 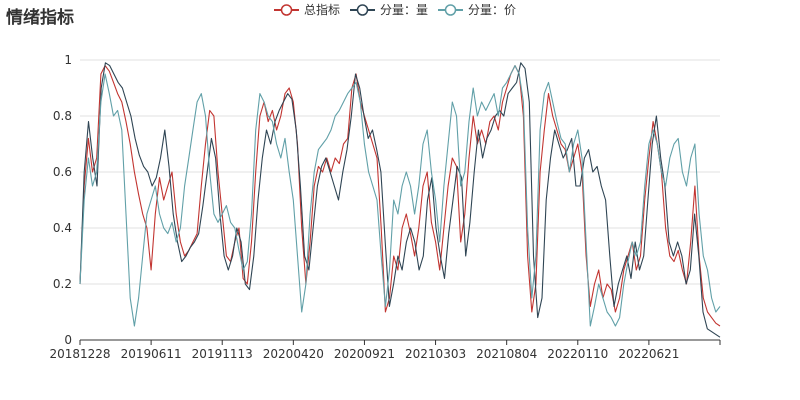 I want to click on x-tick-label: 20190611, so click(x=151, y=354).